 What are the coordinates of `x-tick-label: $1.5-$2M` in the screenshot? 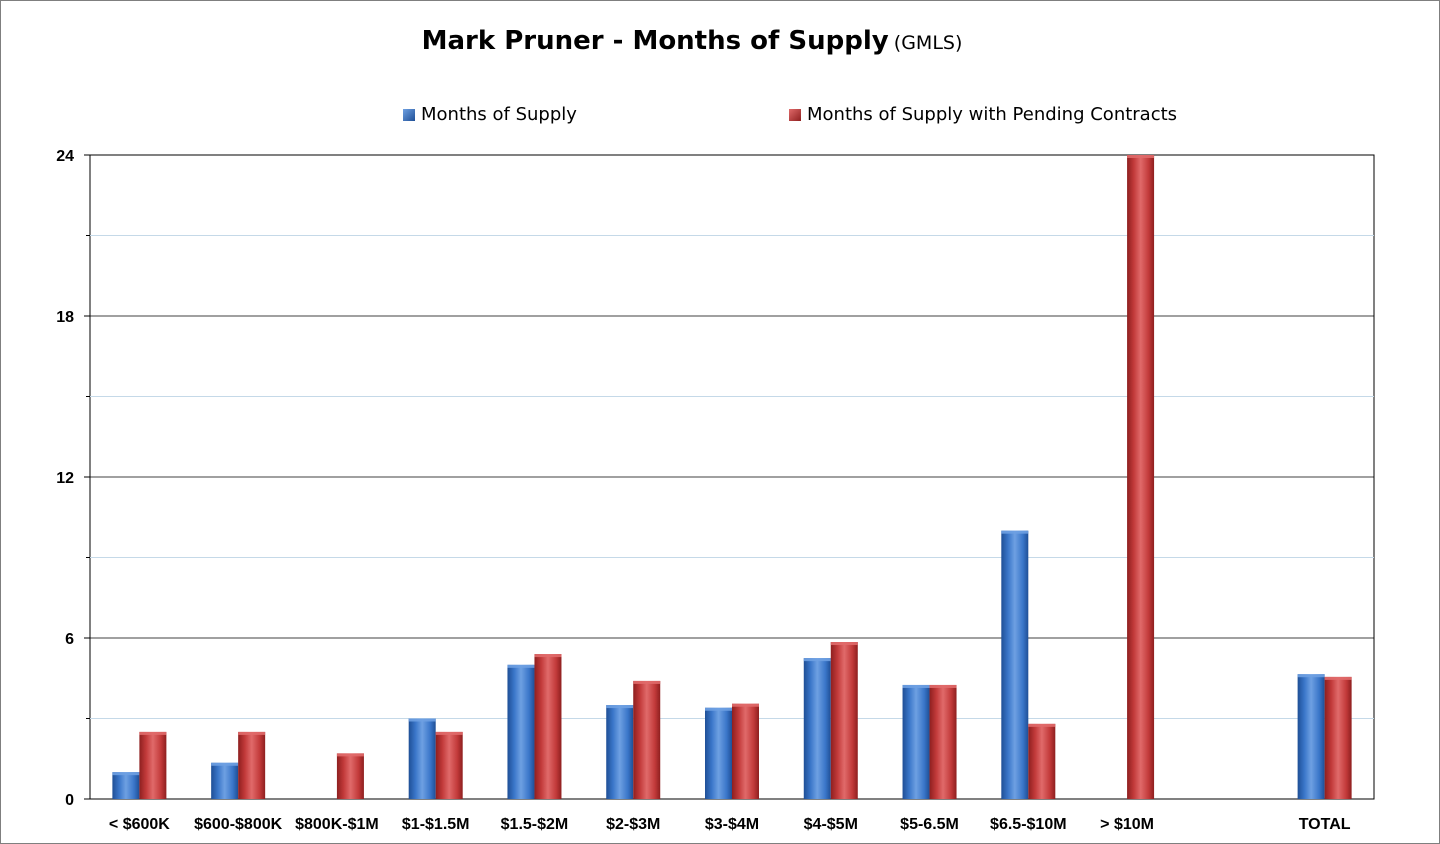 It's located at (535, 824).